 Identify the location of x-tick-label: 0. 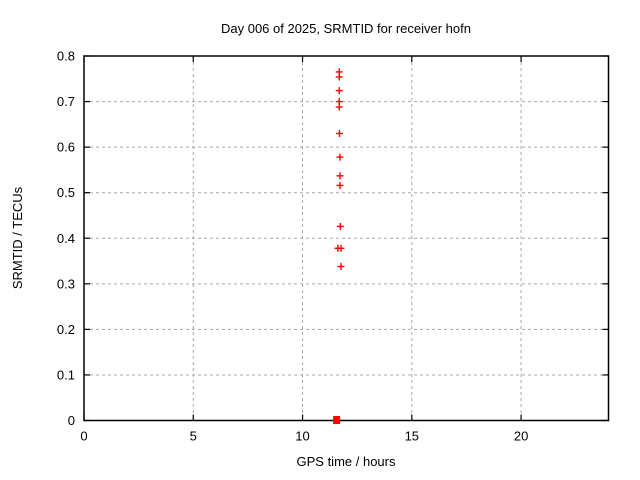
(83, 436).